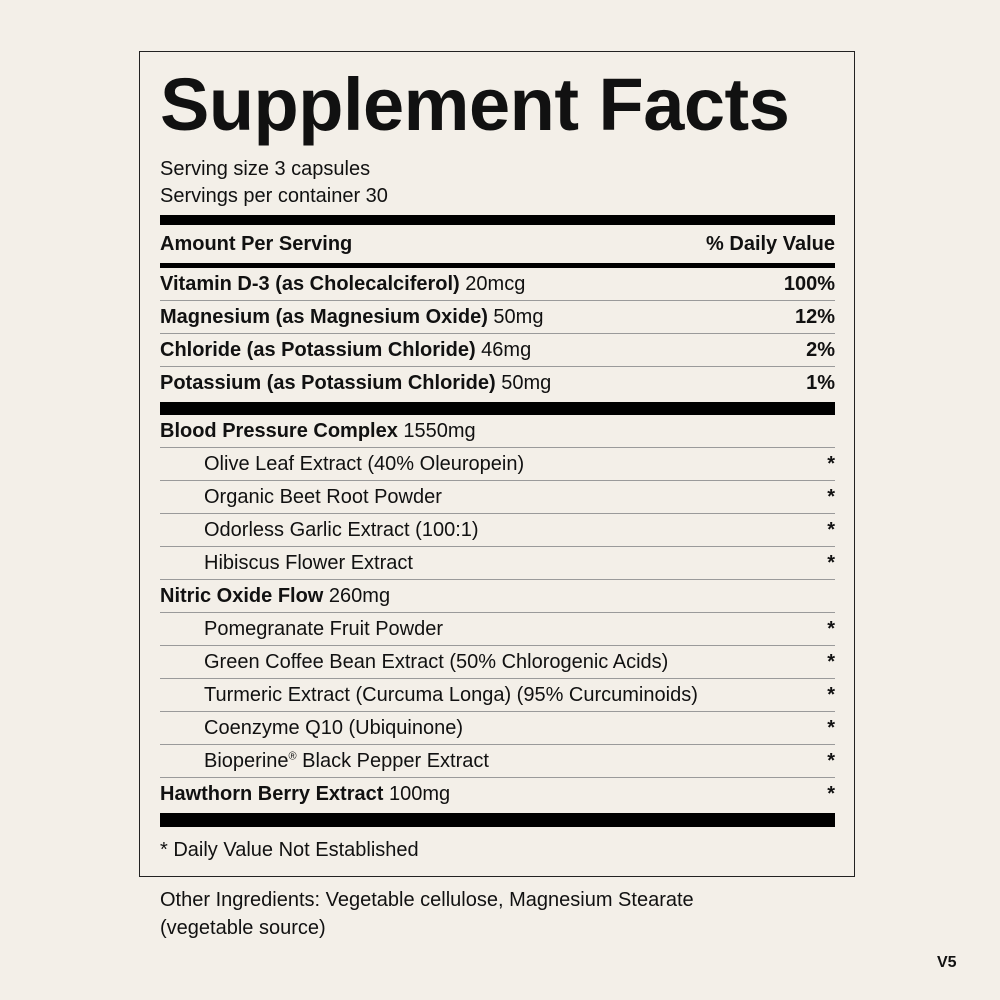  I want to click on ingredient-row: Olive Leaf Extract (40% Oleuropein) *, so click(497, 464).